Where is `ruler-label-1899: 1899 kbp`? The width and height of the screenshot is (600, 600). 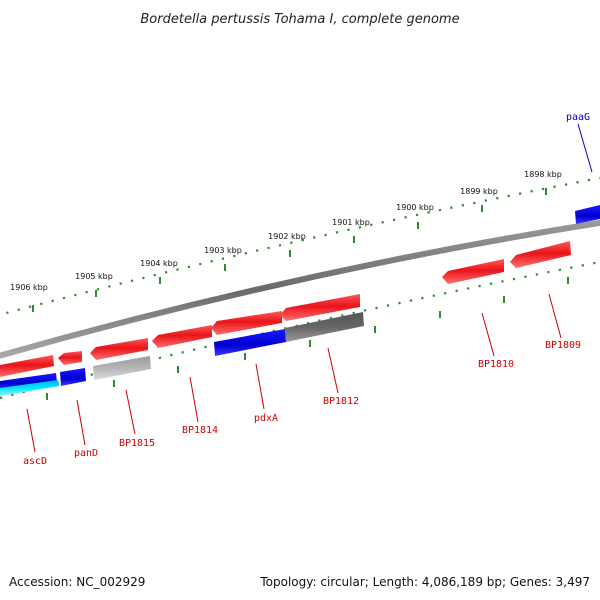 ruler-label-1899: 1899 kbp is located at coordinates (479, 191).